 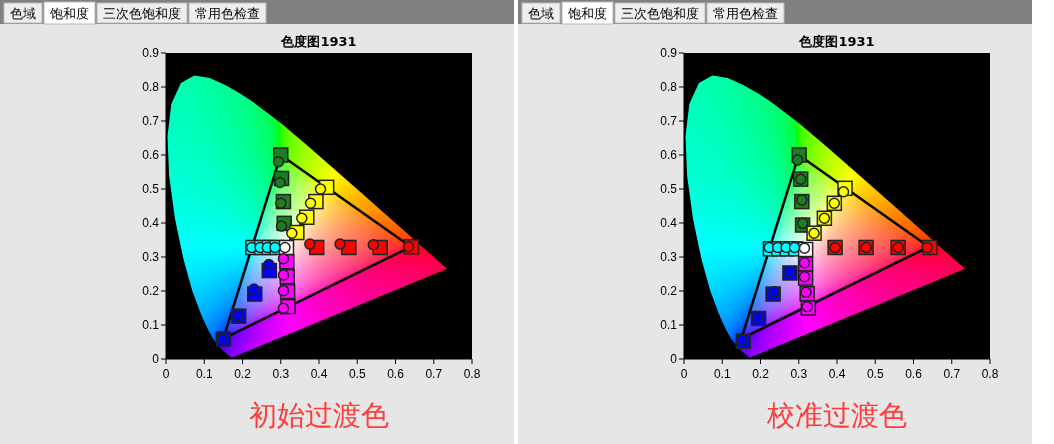 What do you see at coordinates (319, 415) in the screenshot?
I see `text: 初始过渡色` at bounding box center [319, 415].